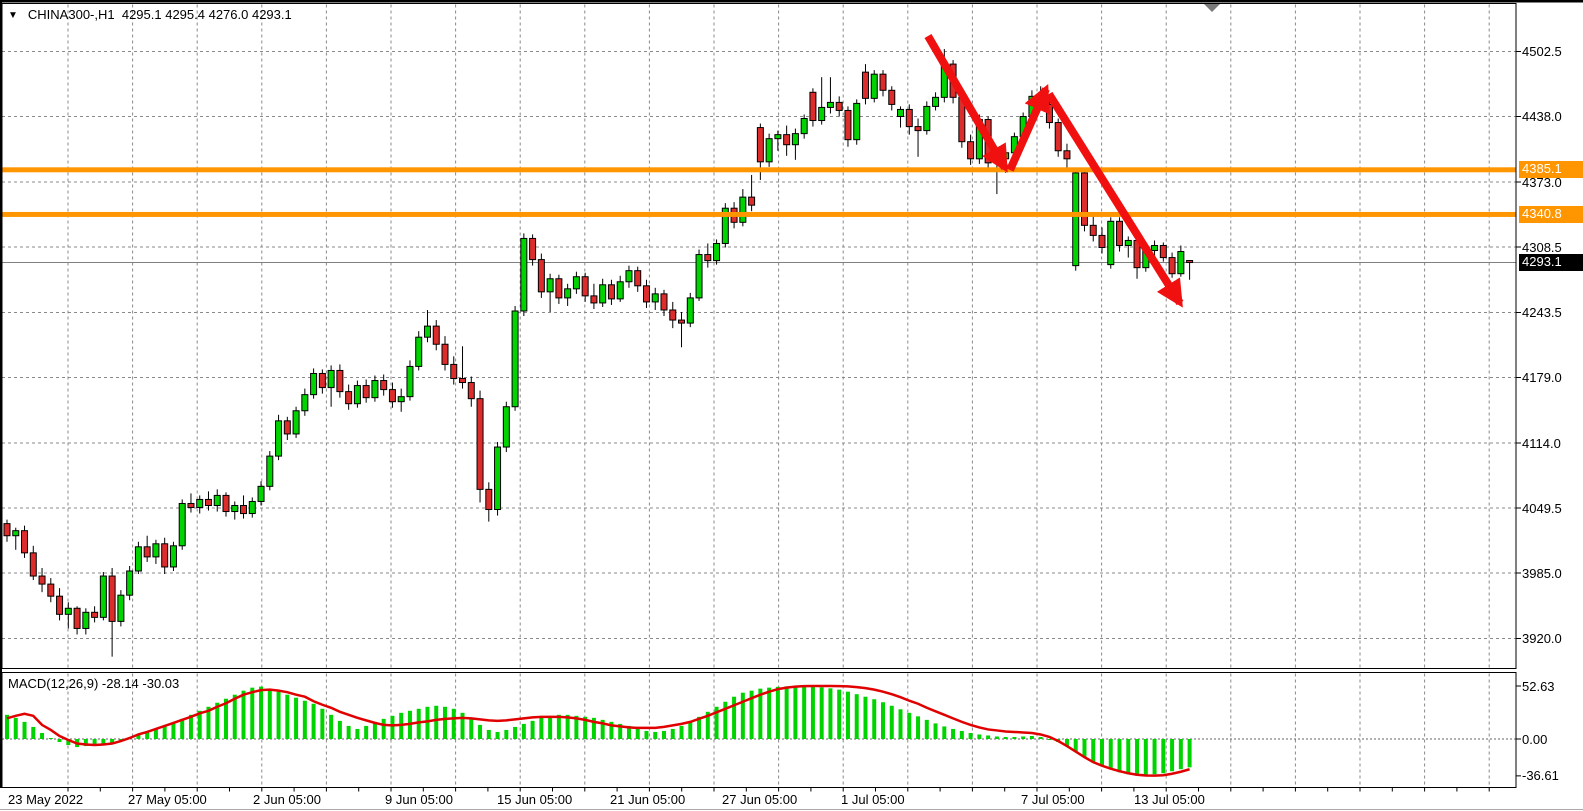 Image resolution: width=1583 pixels, height=811 pixels. What do you see at coordinates (1542, 312) in the screenshot?
I see `price-axis-label: 4243.5` at bounding box center [1542, 312].